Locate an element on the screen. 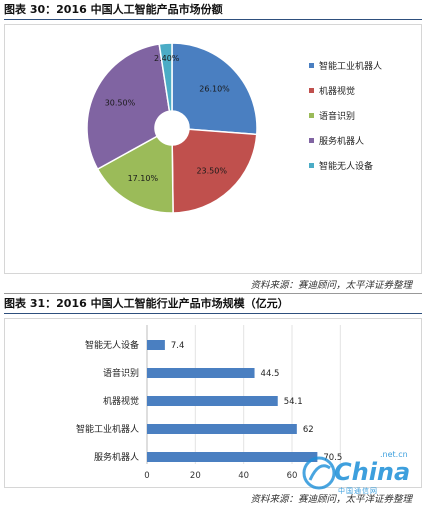 The width and height of the screenshot is (426, 512). divider is located at coordinates (213, 293).